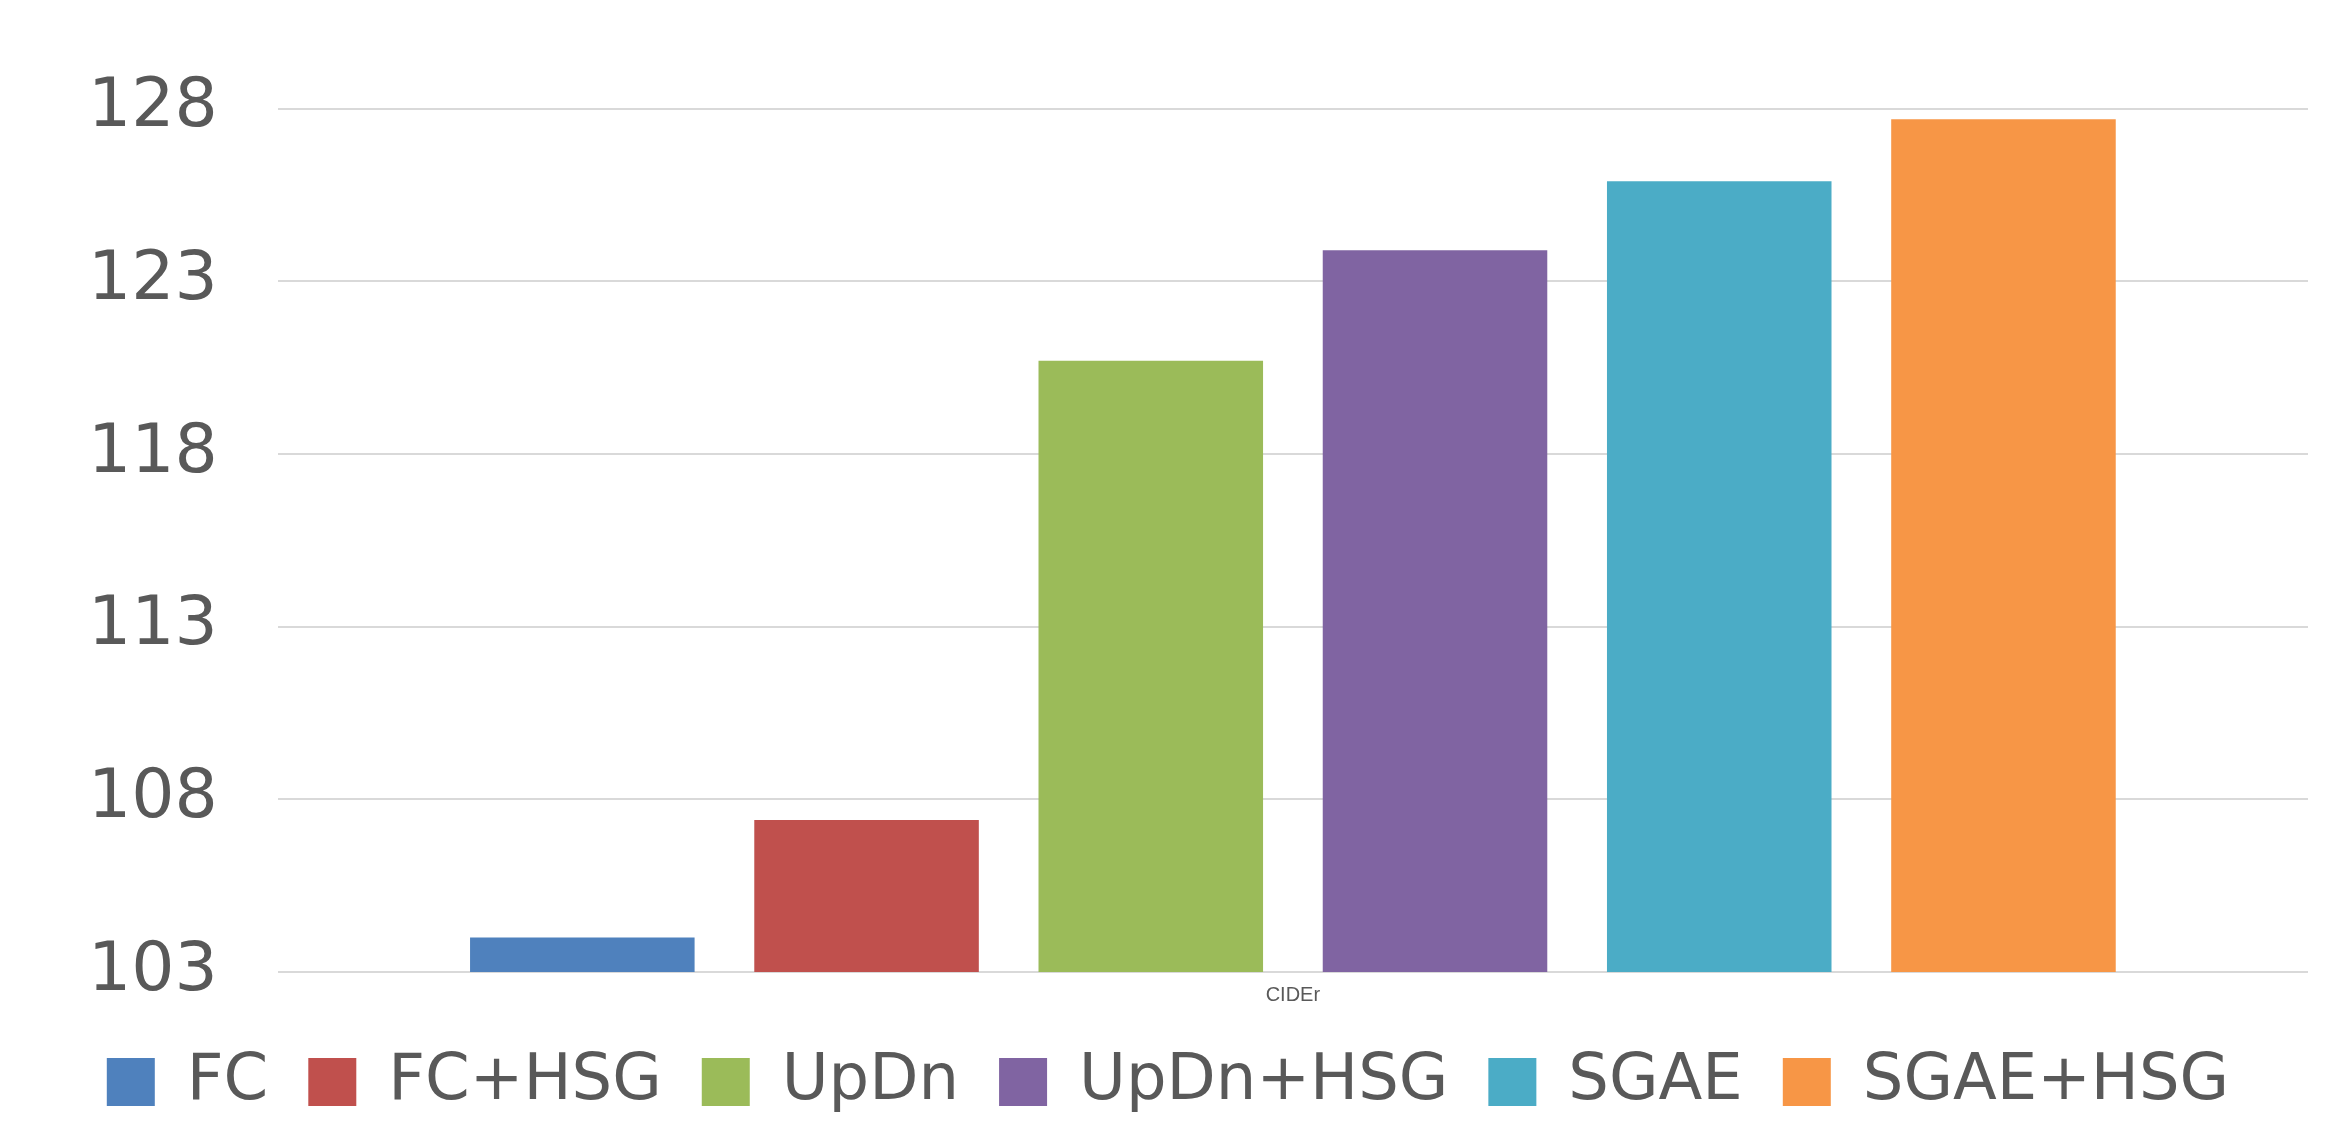 This screenshot has height=1136, width=2330. What do you see at coordinates (870, 1076) in the screenshot?
I see `legend-label: UpDn` at bounding box center [870, 1076].